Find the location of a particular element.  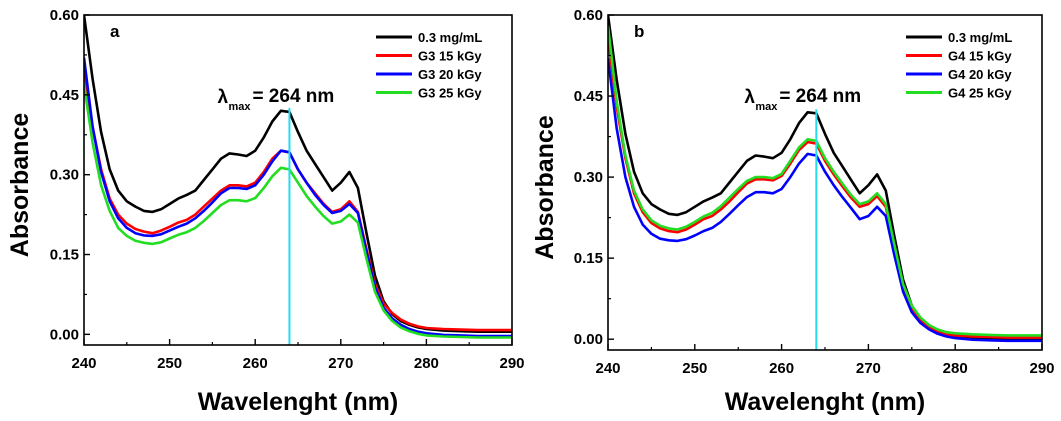

legend-label-3: G4 20 kGy is located at coordinates (980, 74).